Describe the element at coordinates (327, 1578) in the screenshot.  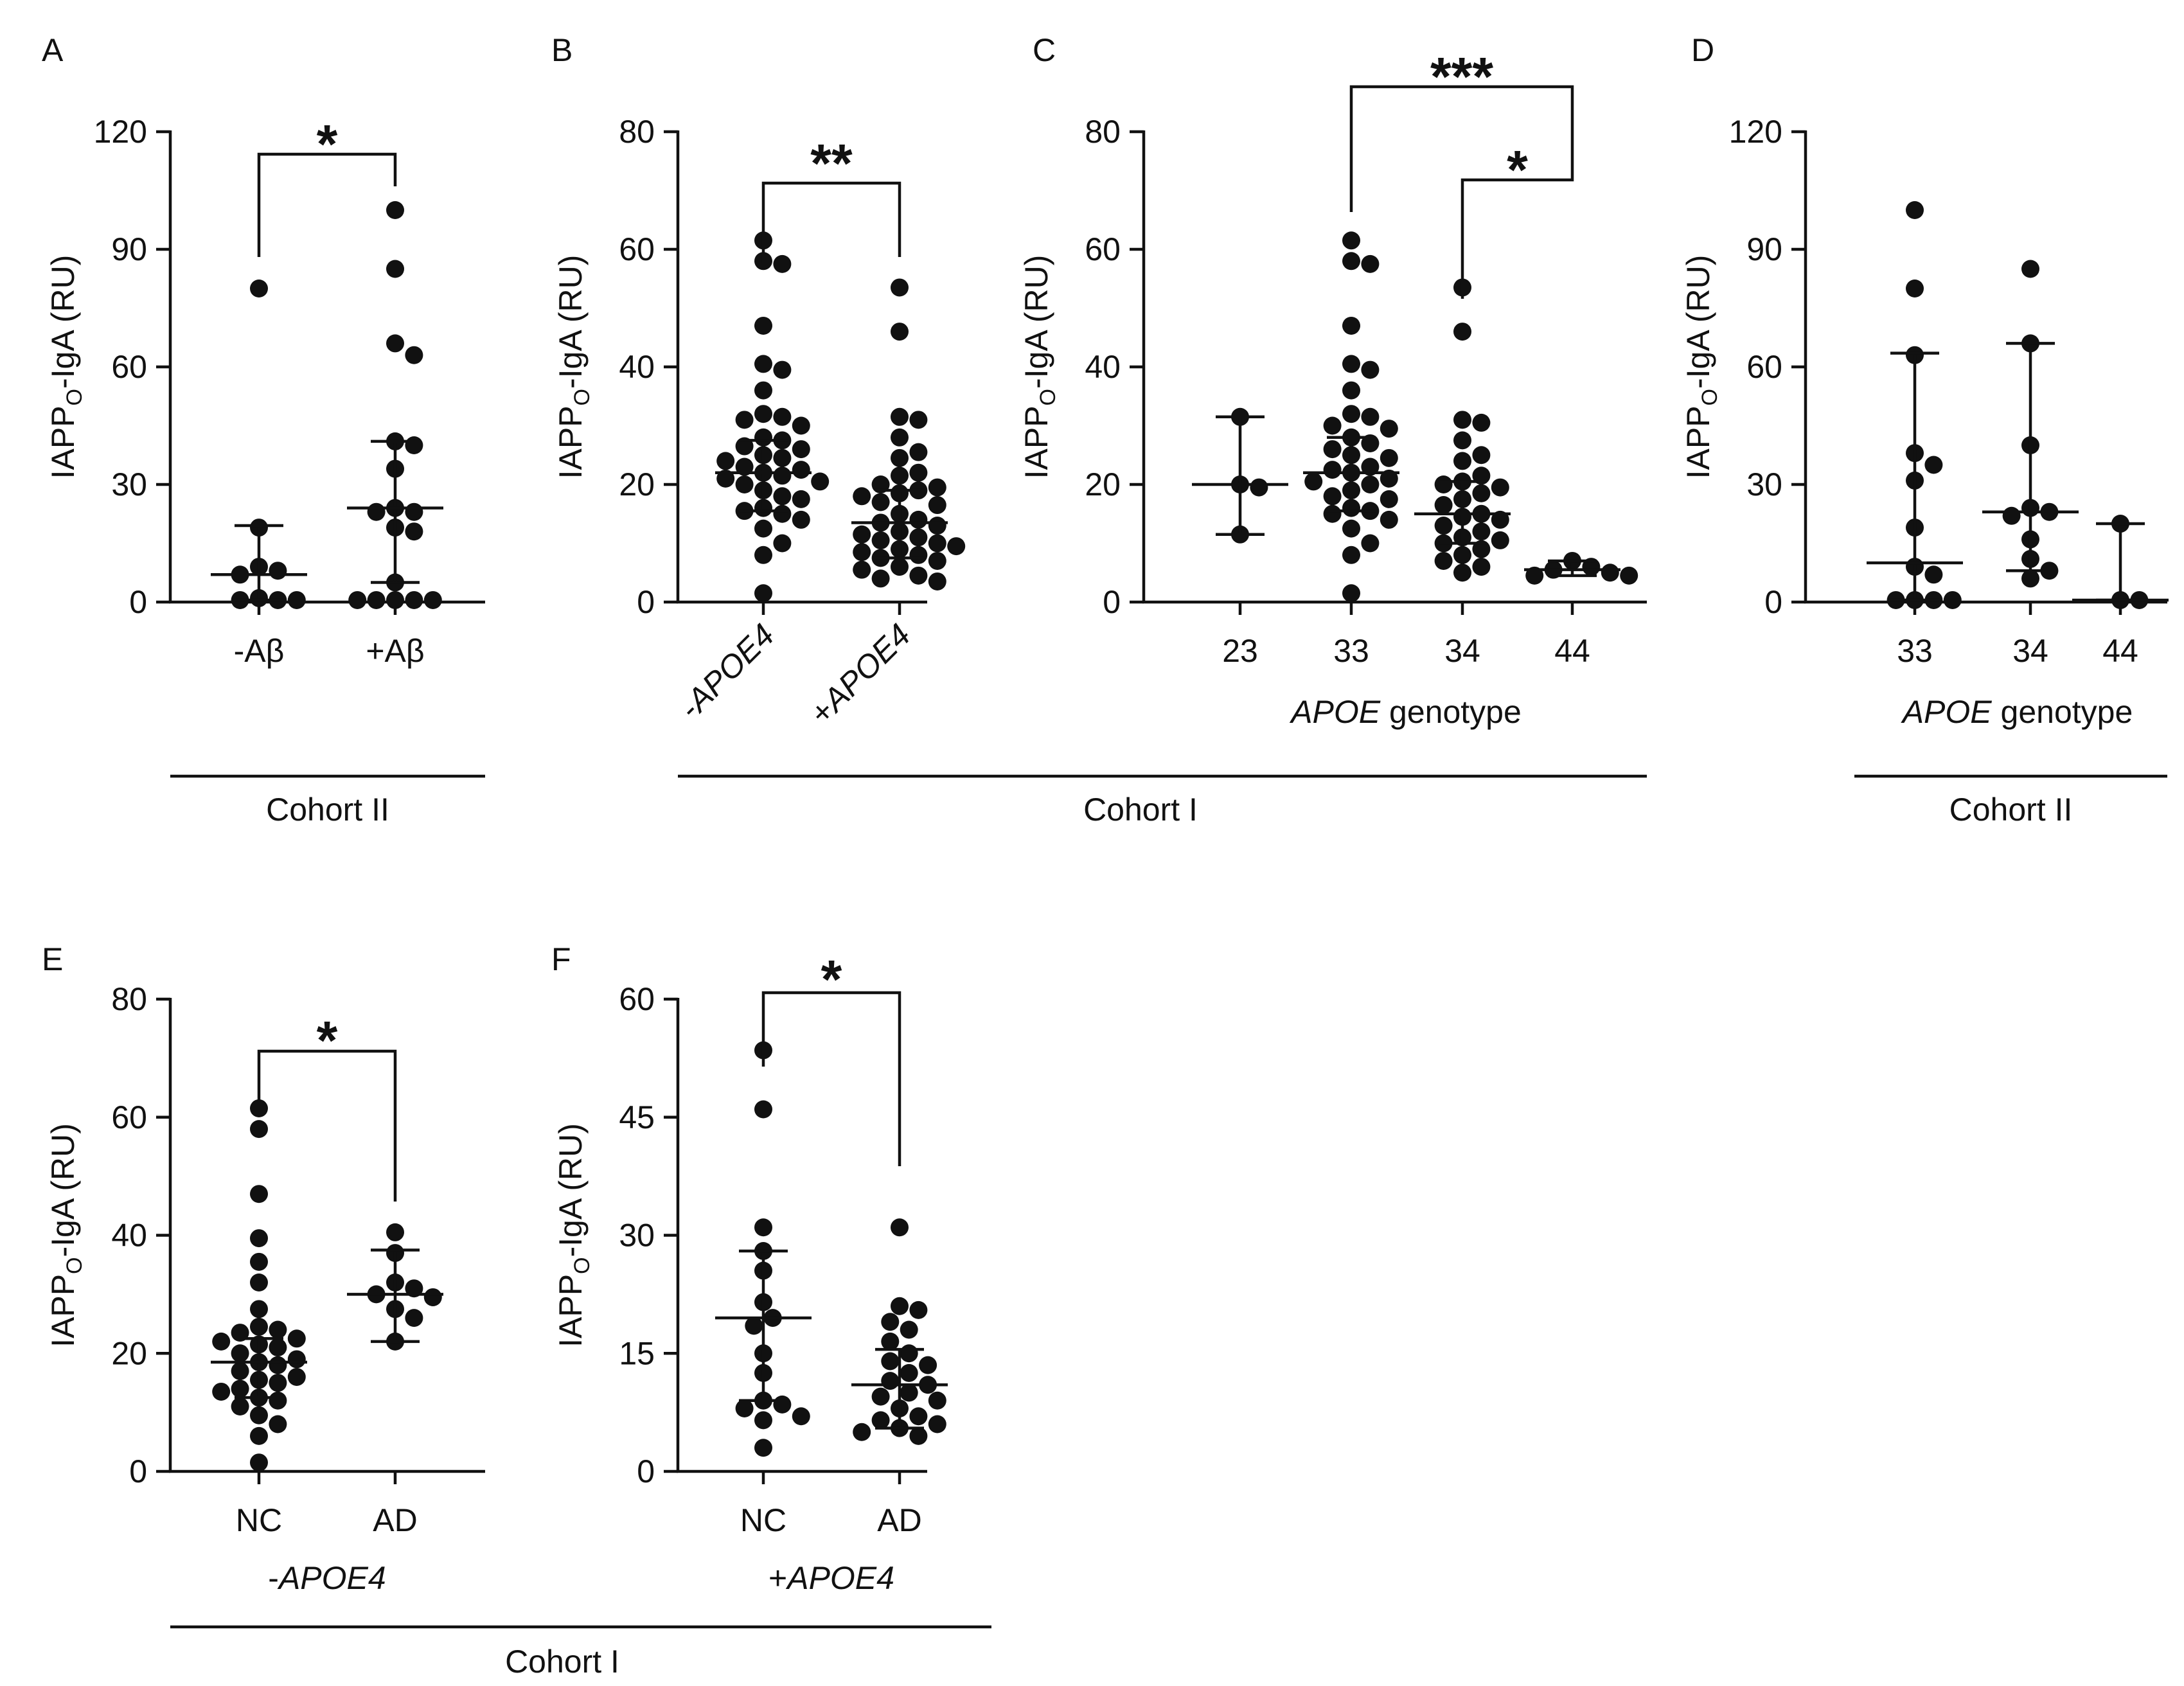
I see `group-subtitle: -APOE4` at that location.